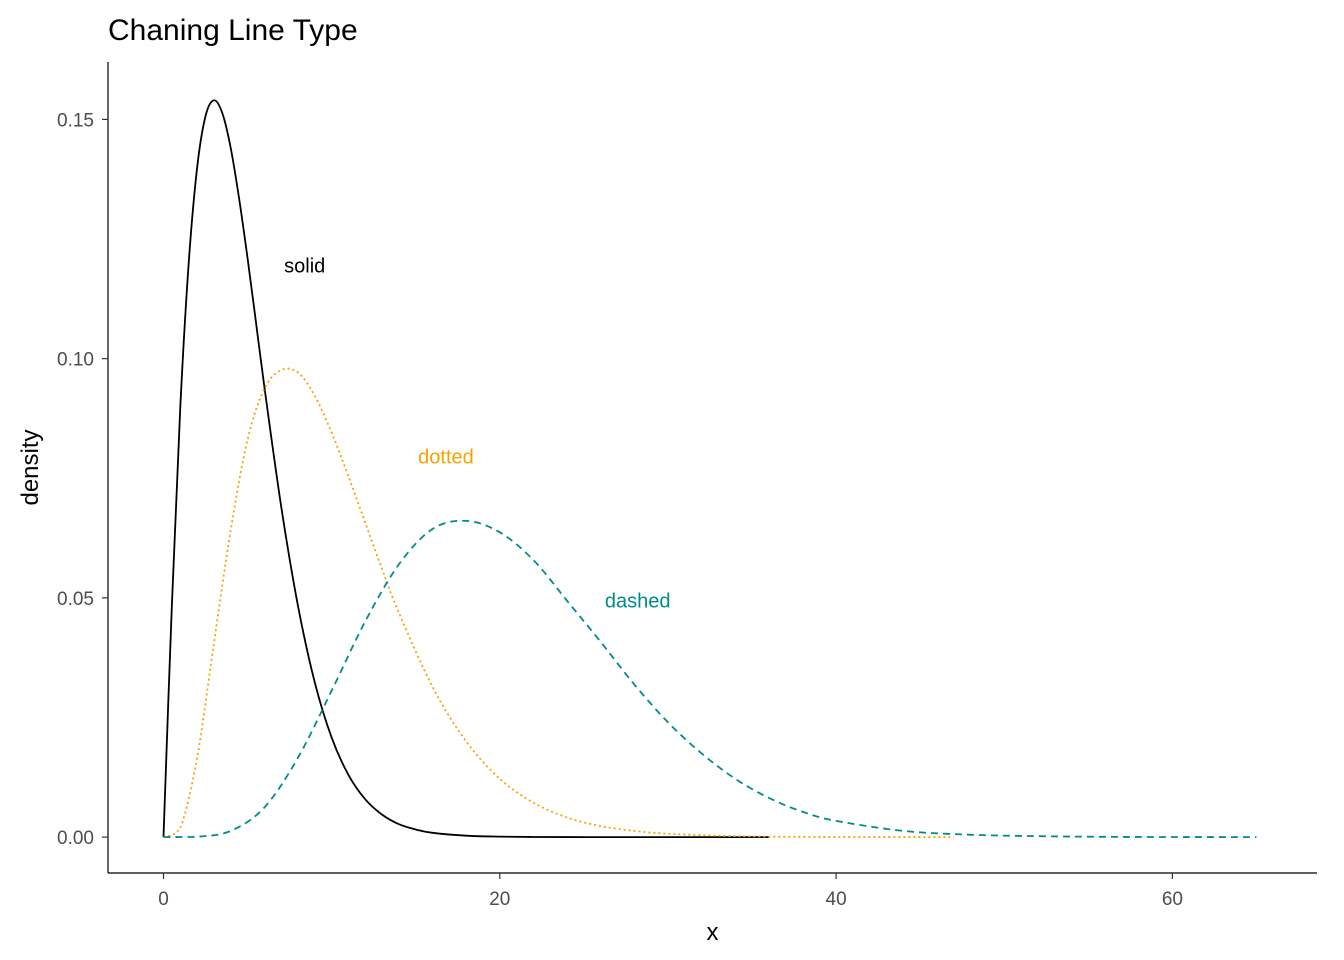  I want to click on x-axis-title: x, so click(713, 932).